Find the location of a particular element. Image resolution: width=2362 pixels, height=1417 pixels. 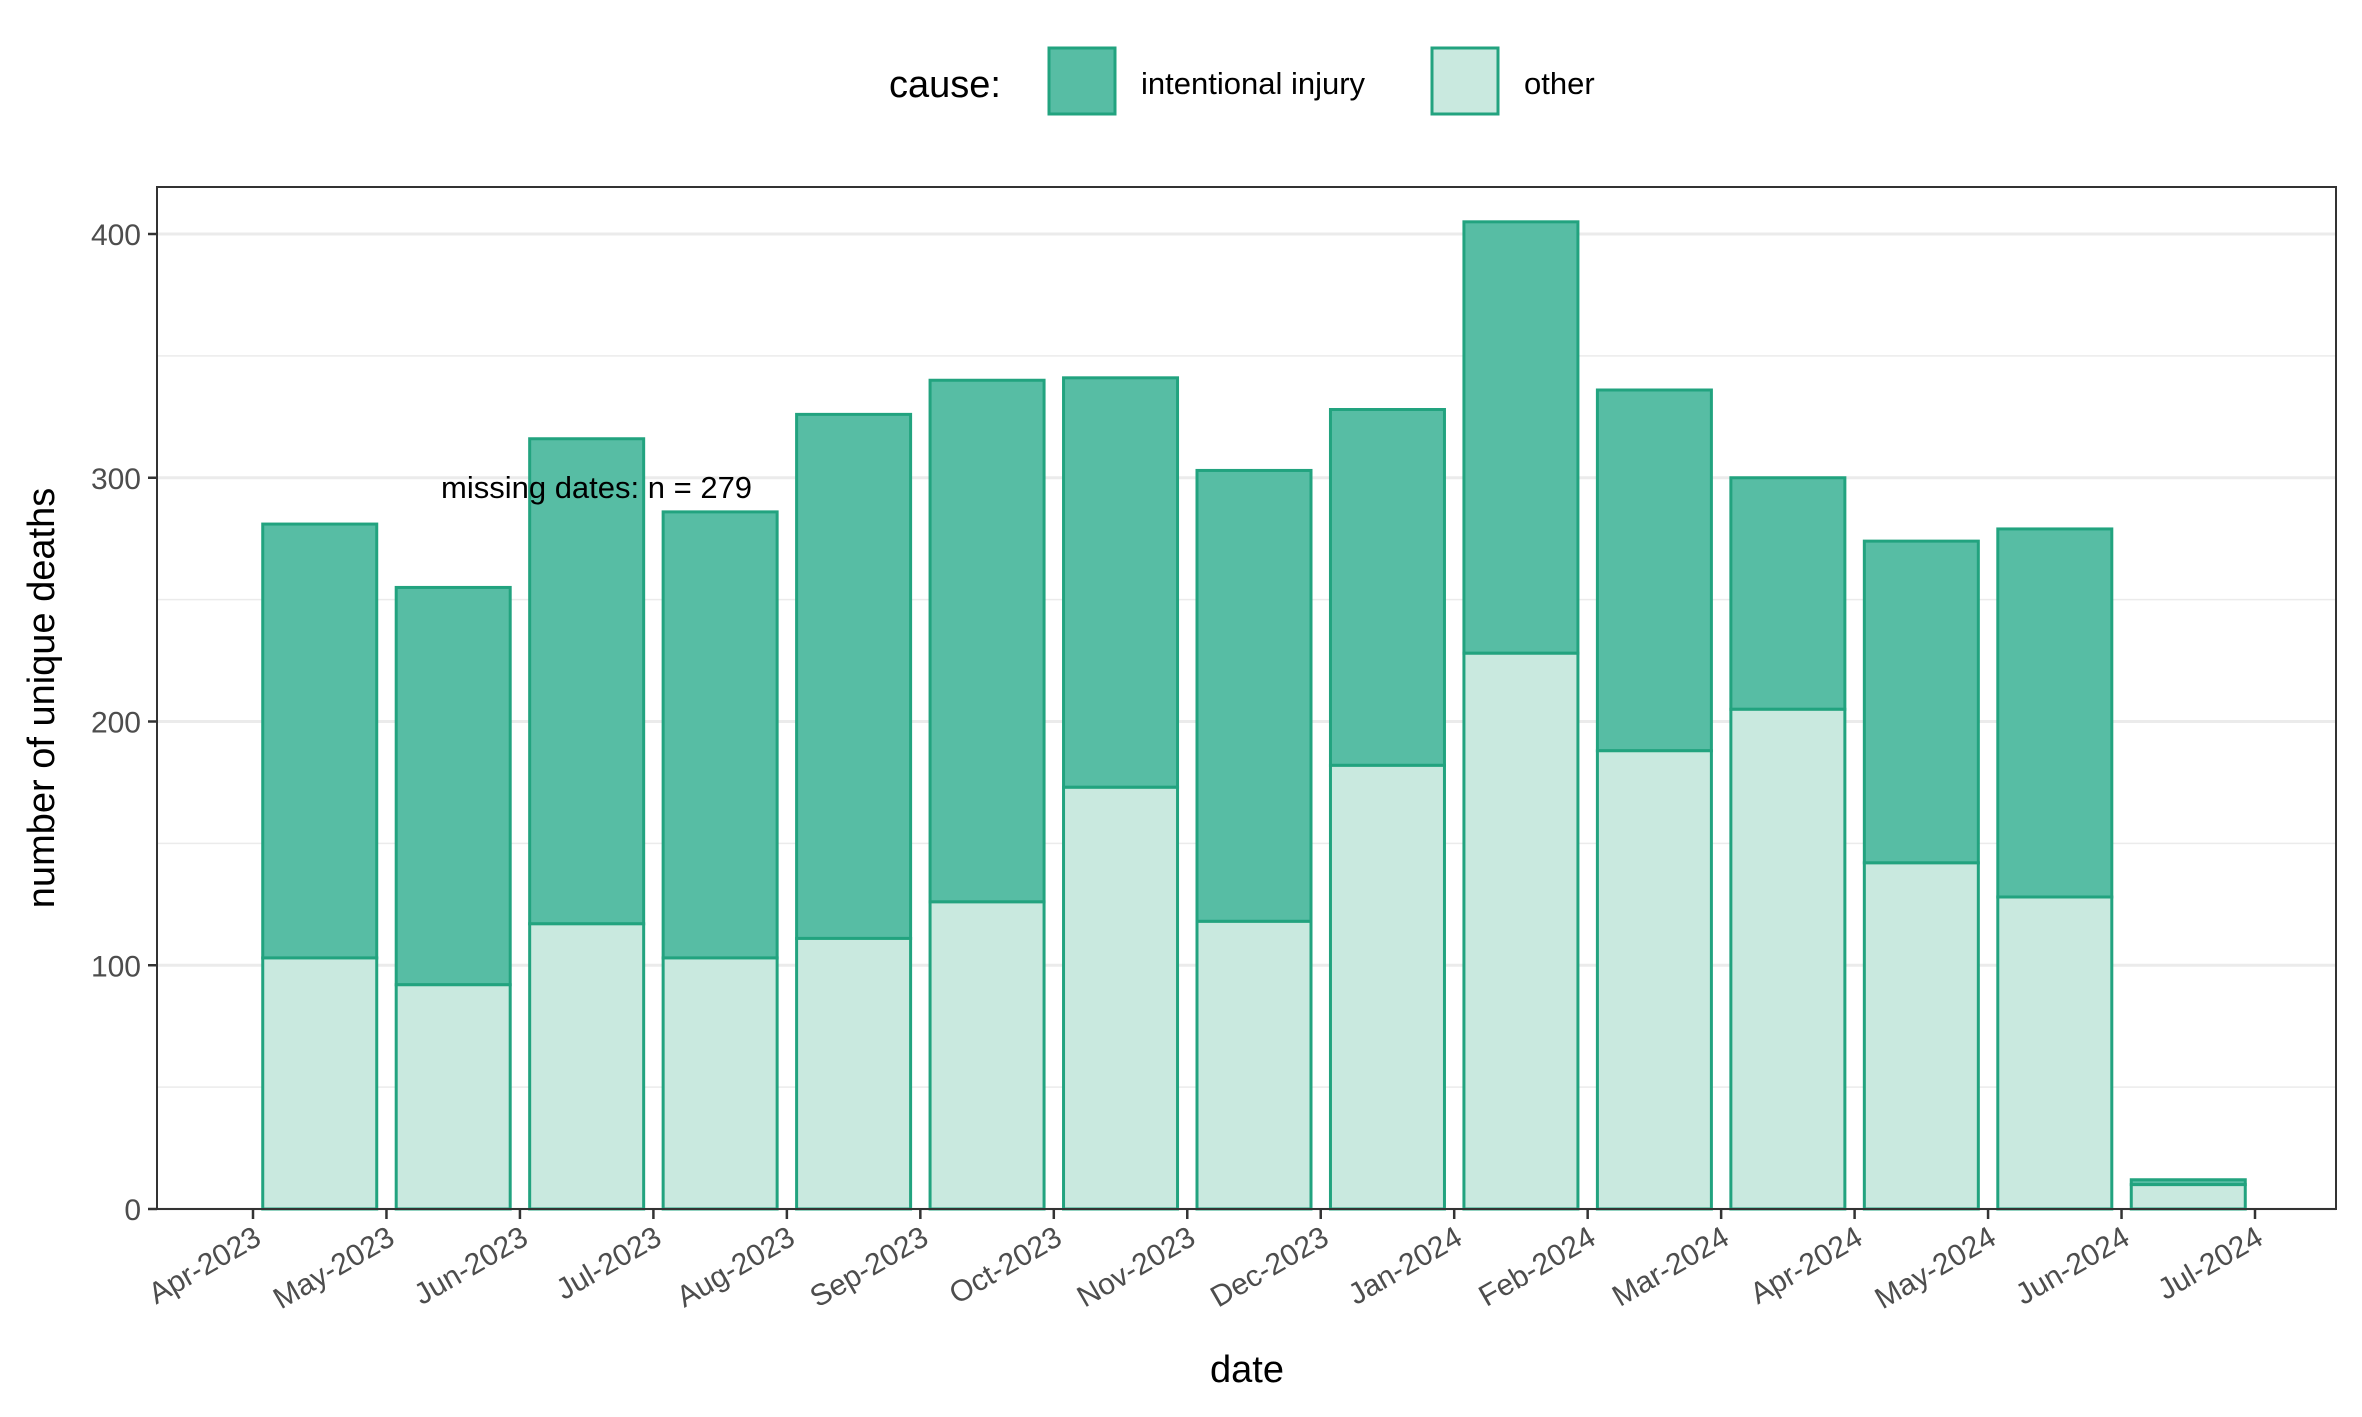

bar-other-may-2024 is located at coordinates (2055, 1053).